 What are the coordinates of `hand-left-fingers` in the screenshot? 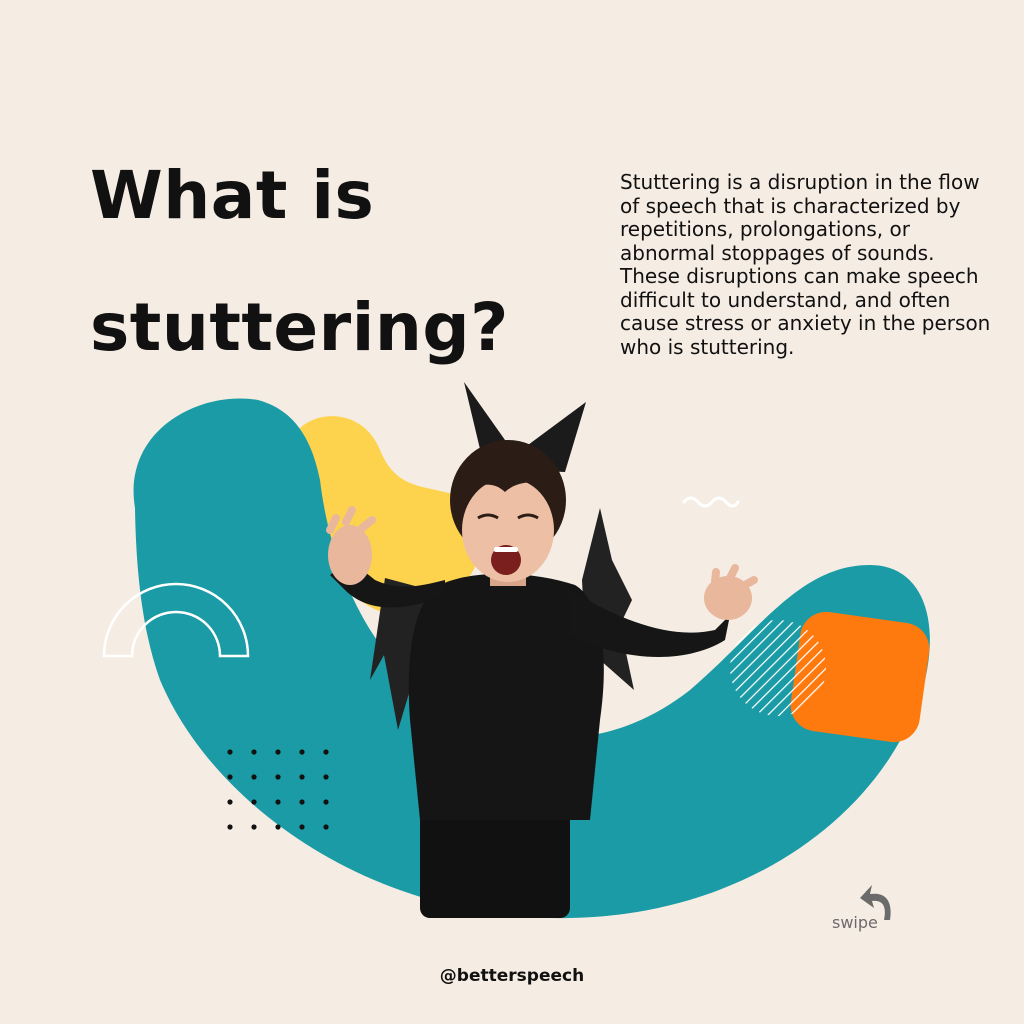 It's located at (351, 520).